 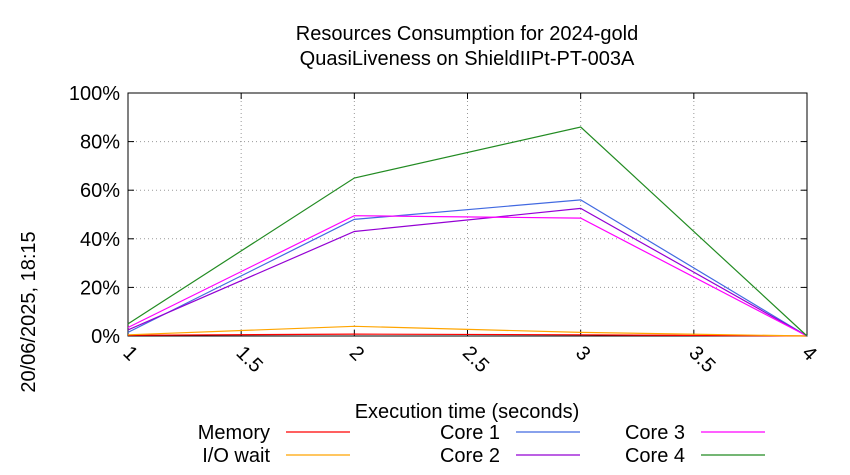 I want to click on x-tick-label: 3.5, so click(x=701, y=359).